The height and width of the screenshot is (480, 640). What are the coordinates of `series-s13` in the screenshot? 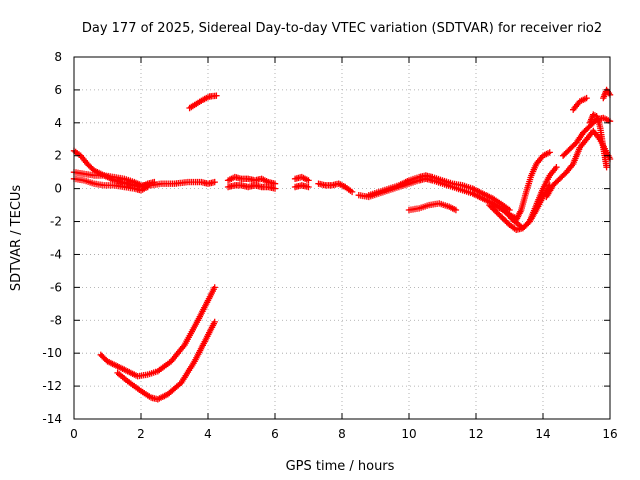 It's located at (439, 193).